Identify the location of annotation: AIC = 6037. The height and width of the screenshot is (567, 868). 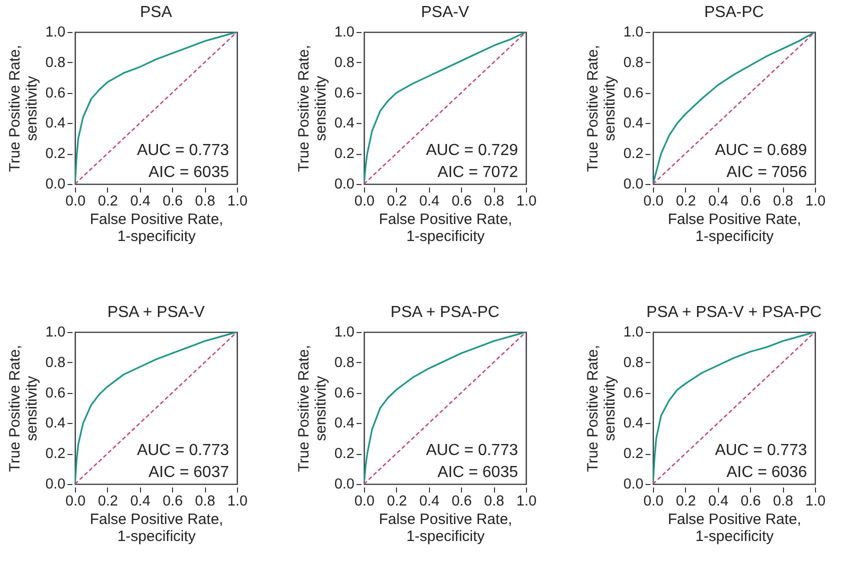
(189, 472).